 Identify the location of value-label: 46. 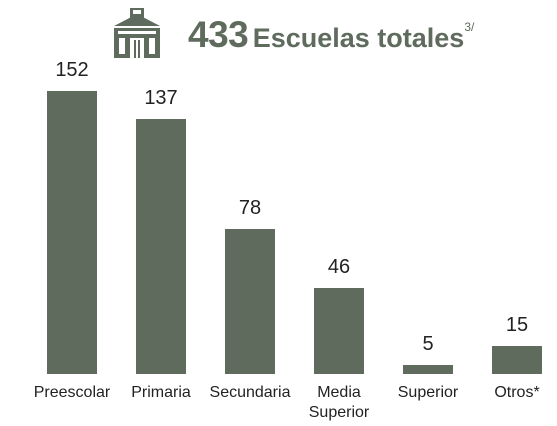
(339, 267).